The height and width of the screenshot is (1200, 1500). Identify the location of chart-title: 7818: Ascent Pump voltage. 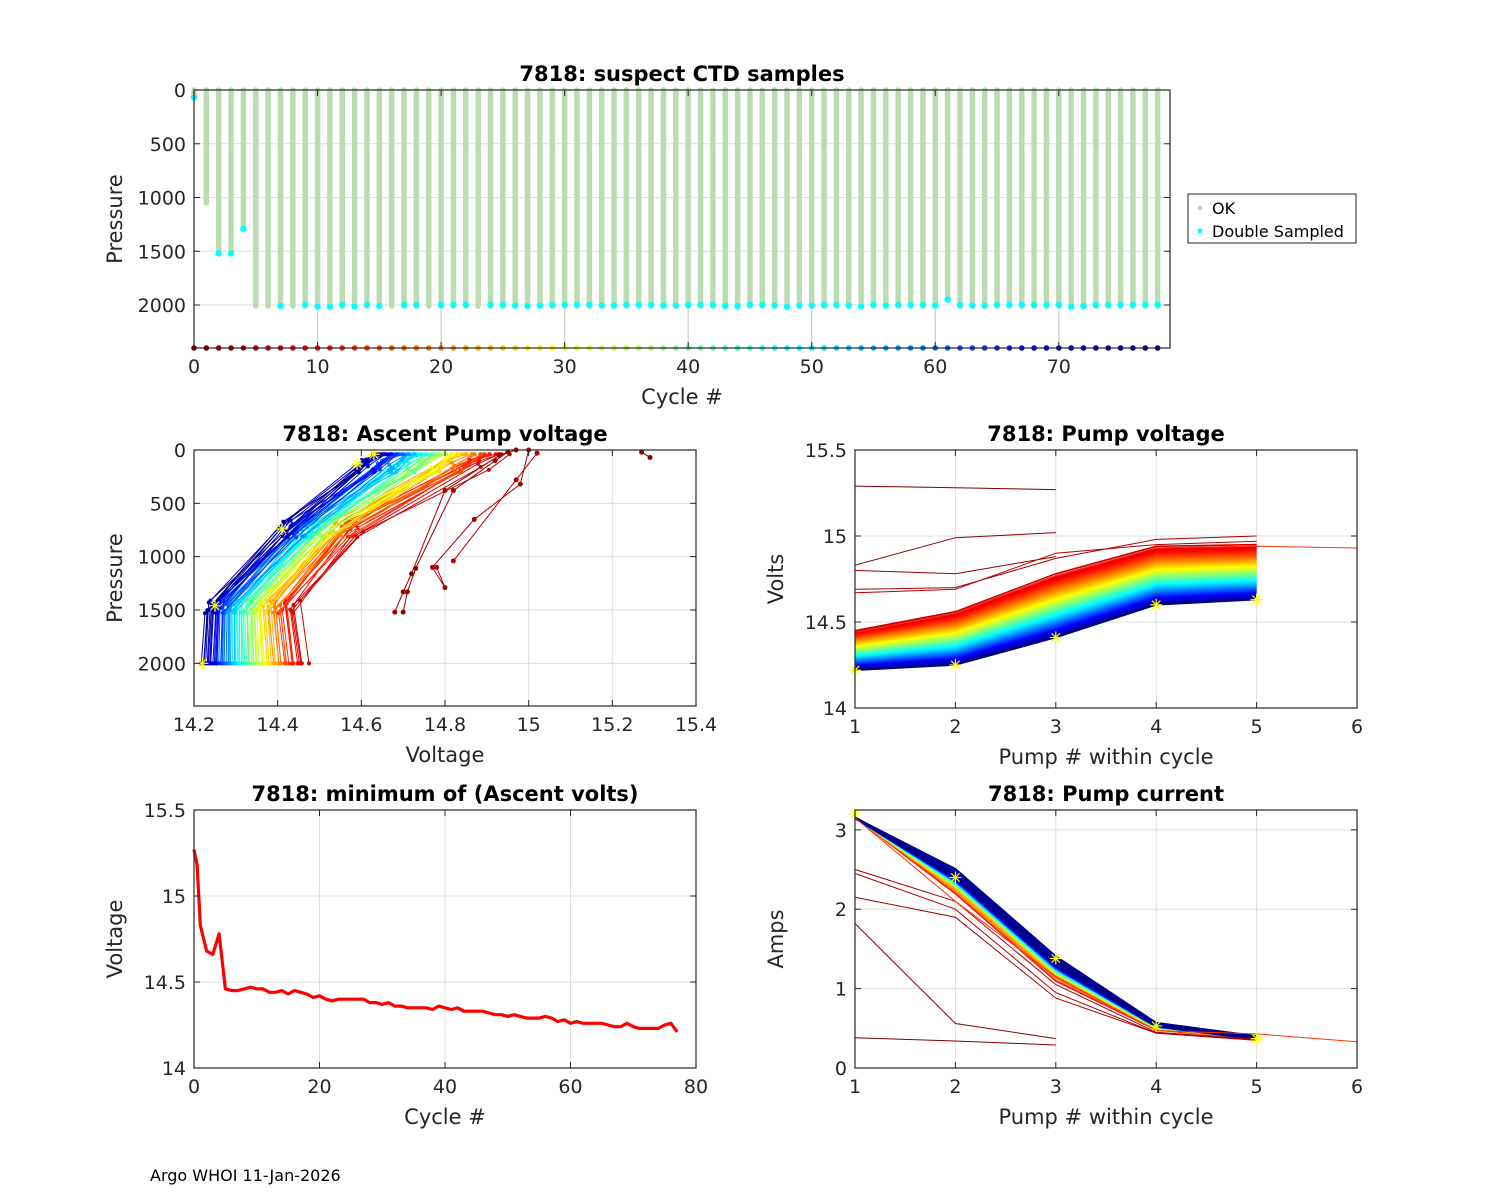
(444, 434).